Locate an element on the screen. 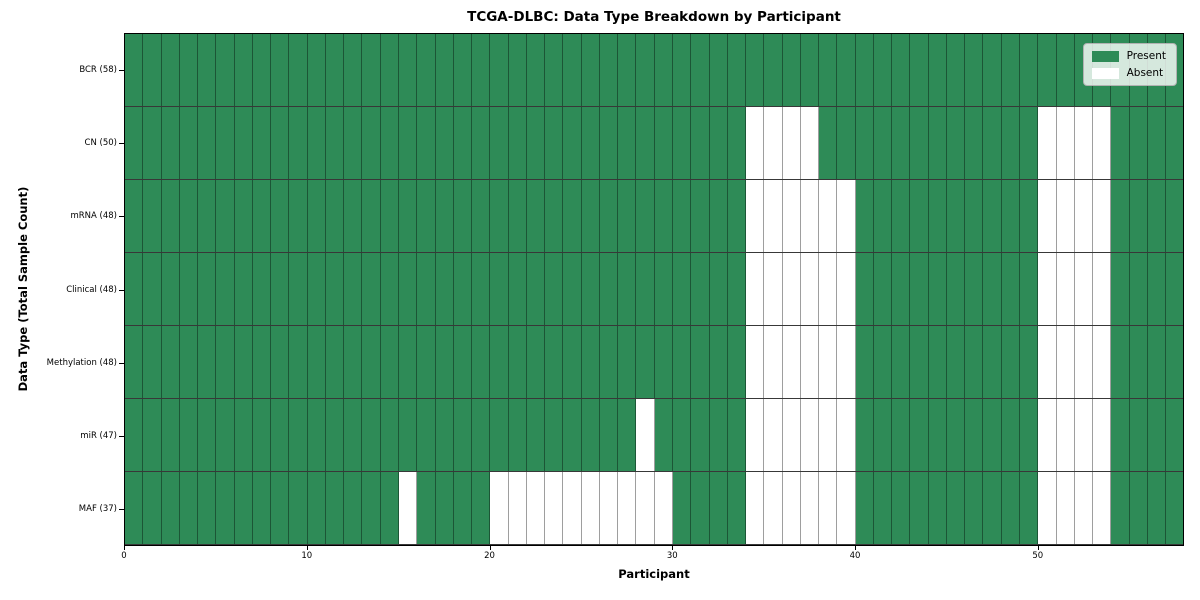 The height and width of the screenshot is (600, 1200). legend-entry-present: Present is located at coordinates (1128, 56).